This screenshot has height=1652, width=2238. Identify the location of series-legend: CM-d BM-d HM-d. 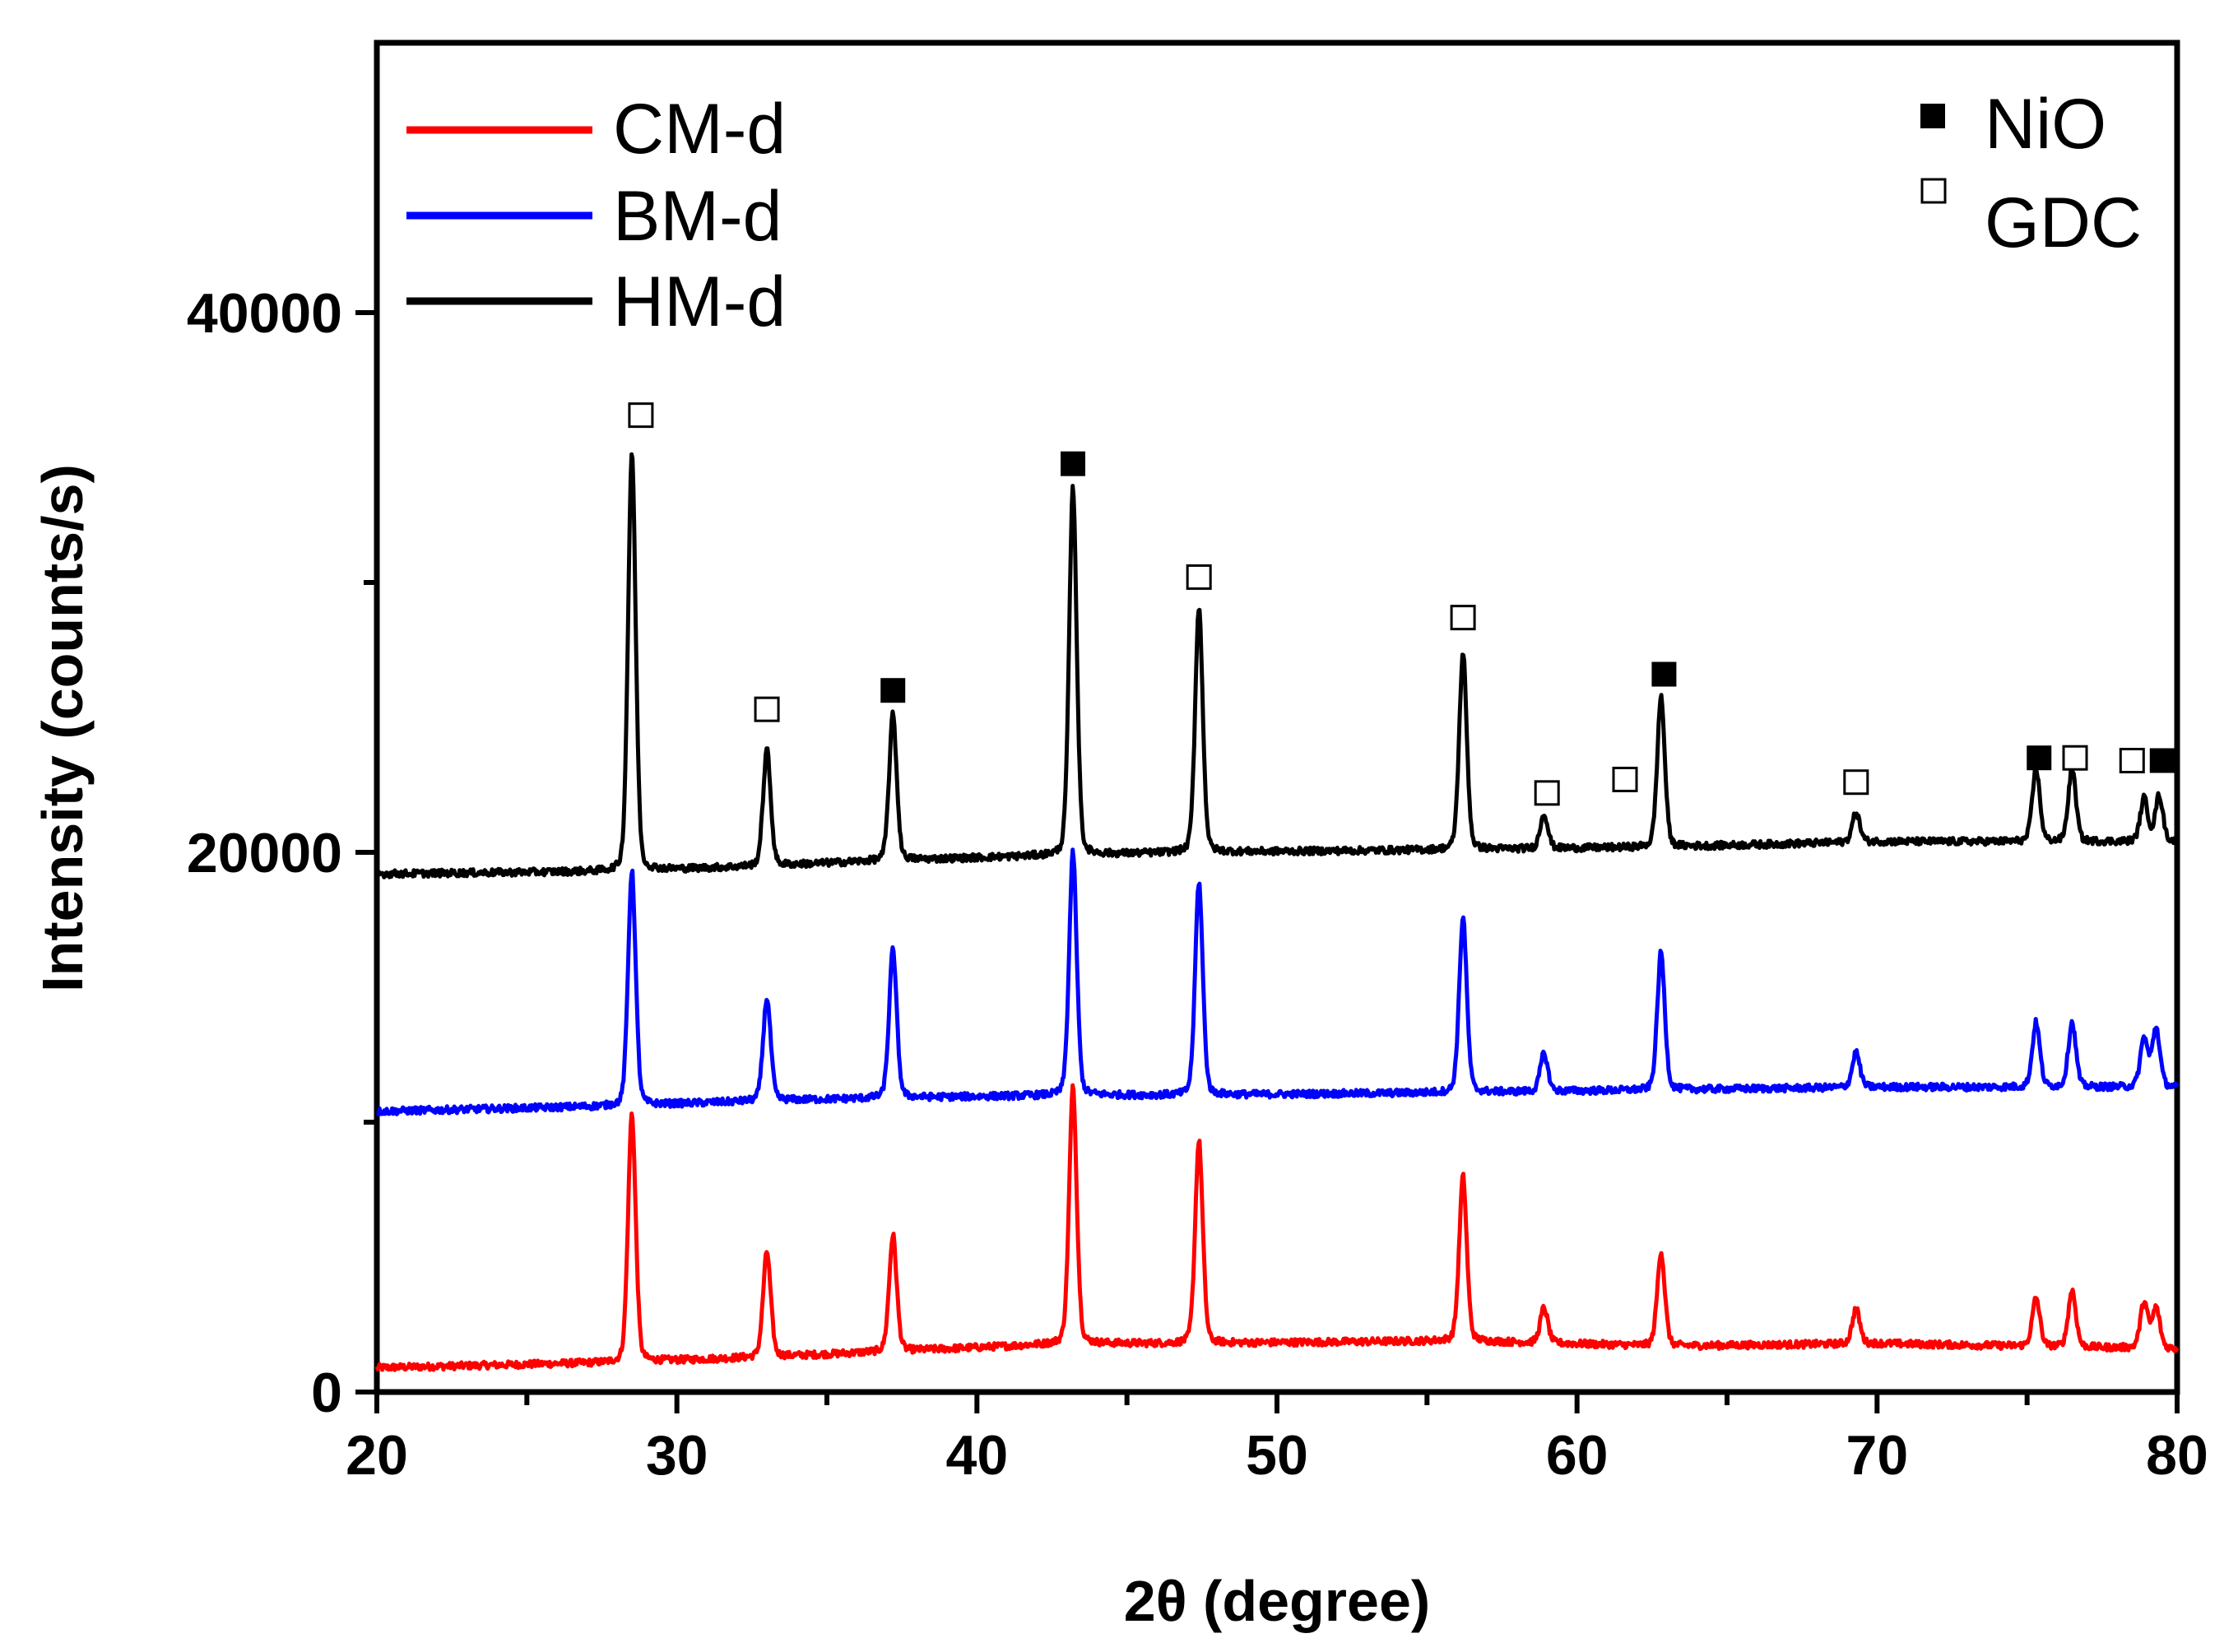
(596, 215).